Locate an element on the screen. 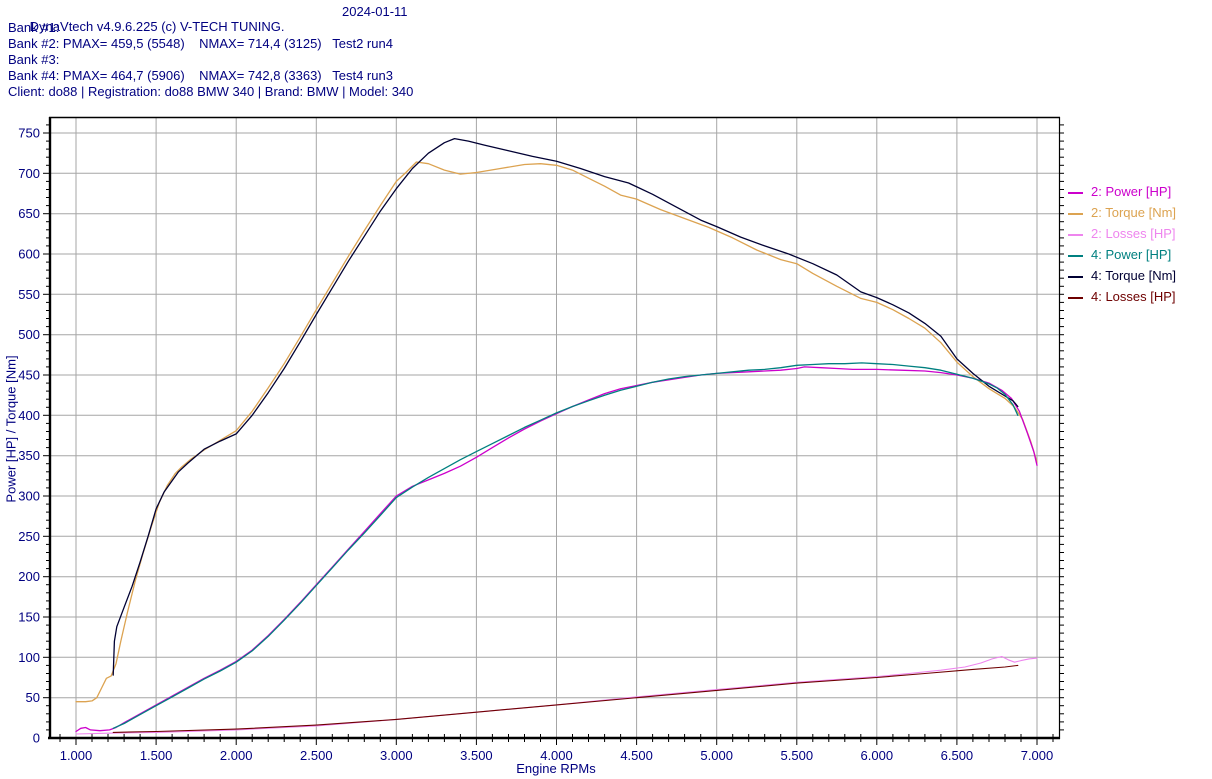  y-tick-label: 700 is located at coordinates (29, 173).